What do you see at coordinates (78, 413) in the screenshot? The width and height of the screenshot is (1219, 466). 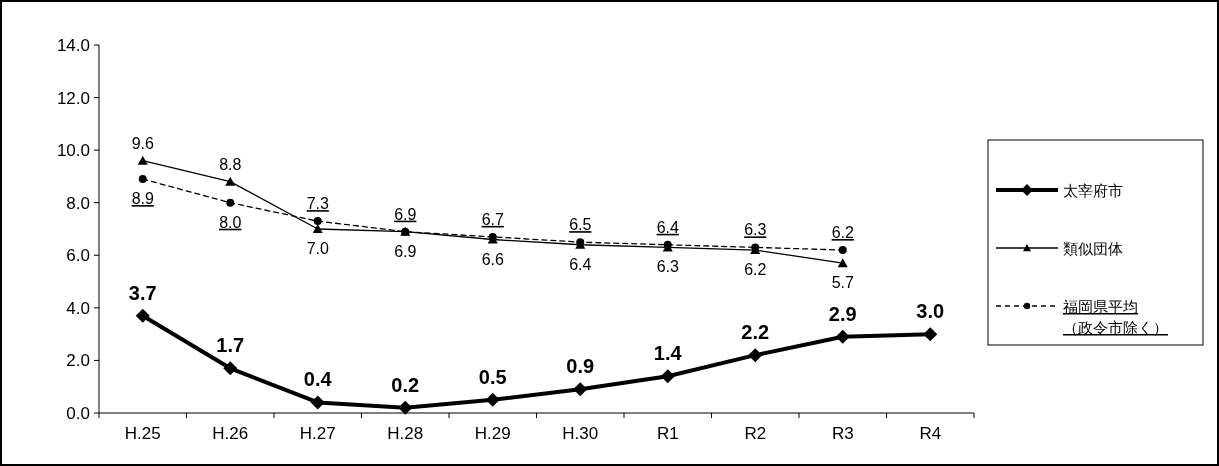 I see `y-tick-label: 0.0` at bounding box center [78, 413].